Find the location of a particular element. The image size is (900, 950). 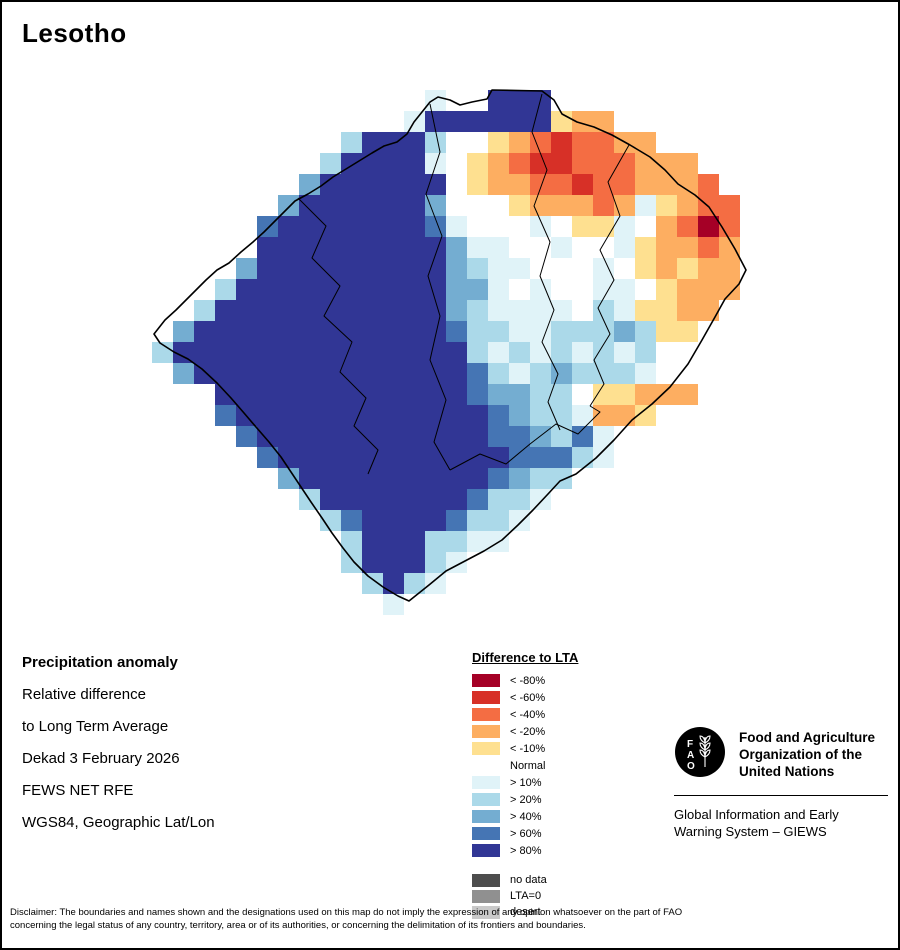

legend-row: < -10% is located at coordinates (525, 748).